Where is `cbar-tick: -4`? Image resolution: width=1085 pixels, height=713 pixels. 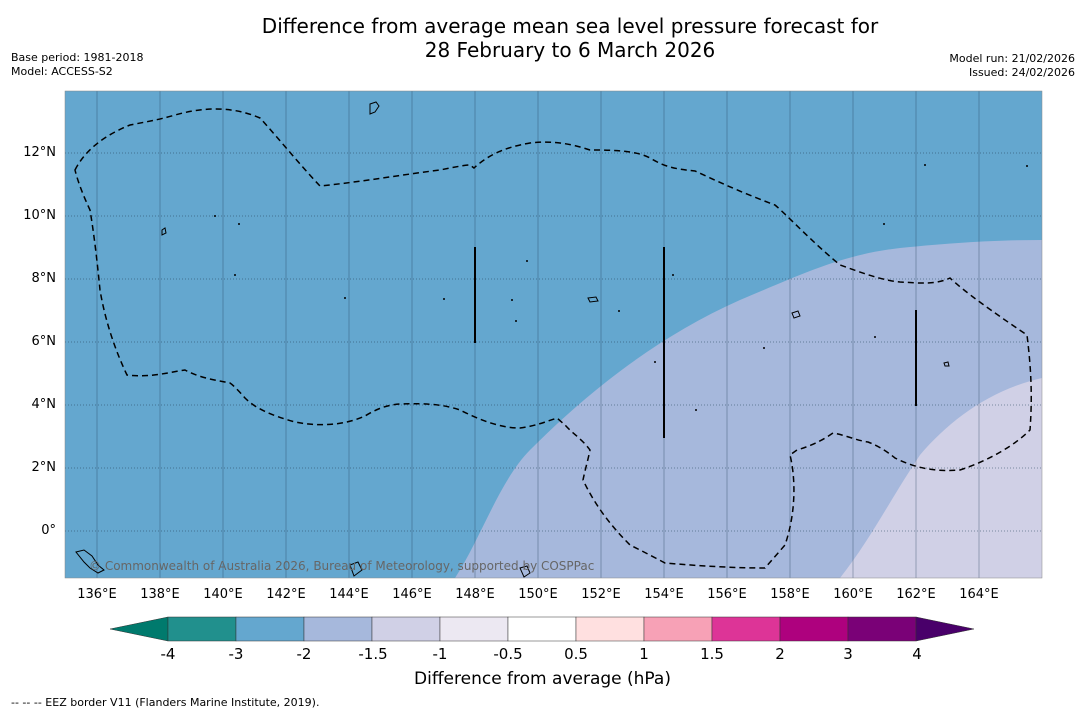 cbar-tick: -4 is located at coordinates (168, 654).